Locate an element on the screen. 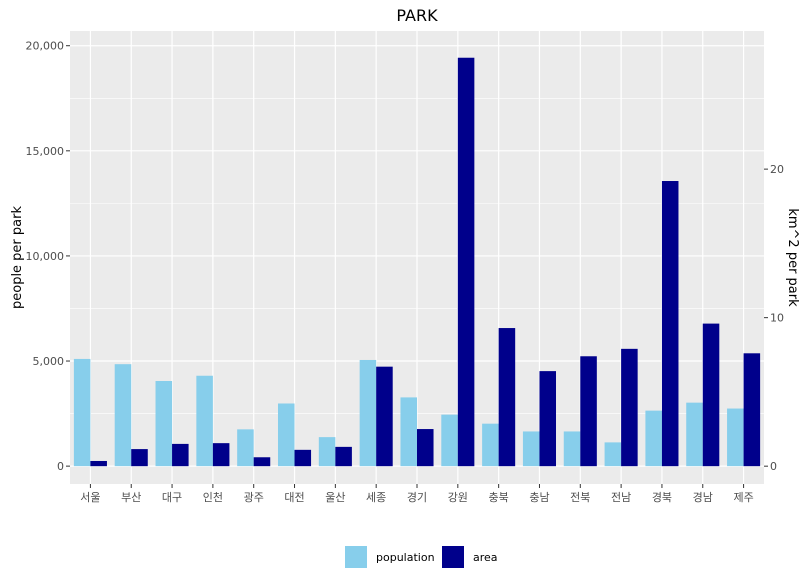  legend: population area is located at coordinates (421, 557).